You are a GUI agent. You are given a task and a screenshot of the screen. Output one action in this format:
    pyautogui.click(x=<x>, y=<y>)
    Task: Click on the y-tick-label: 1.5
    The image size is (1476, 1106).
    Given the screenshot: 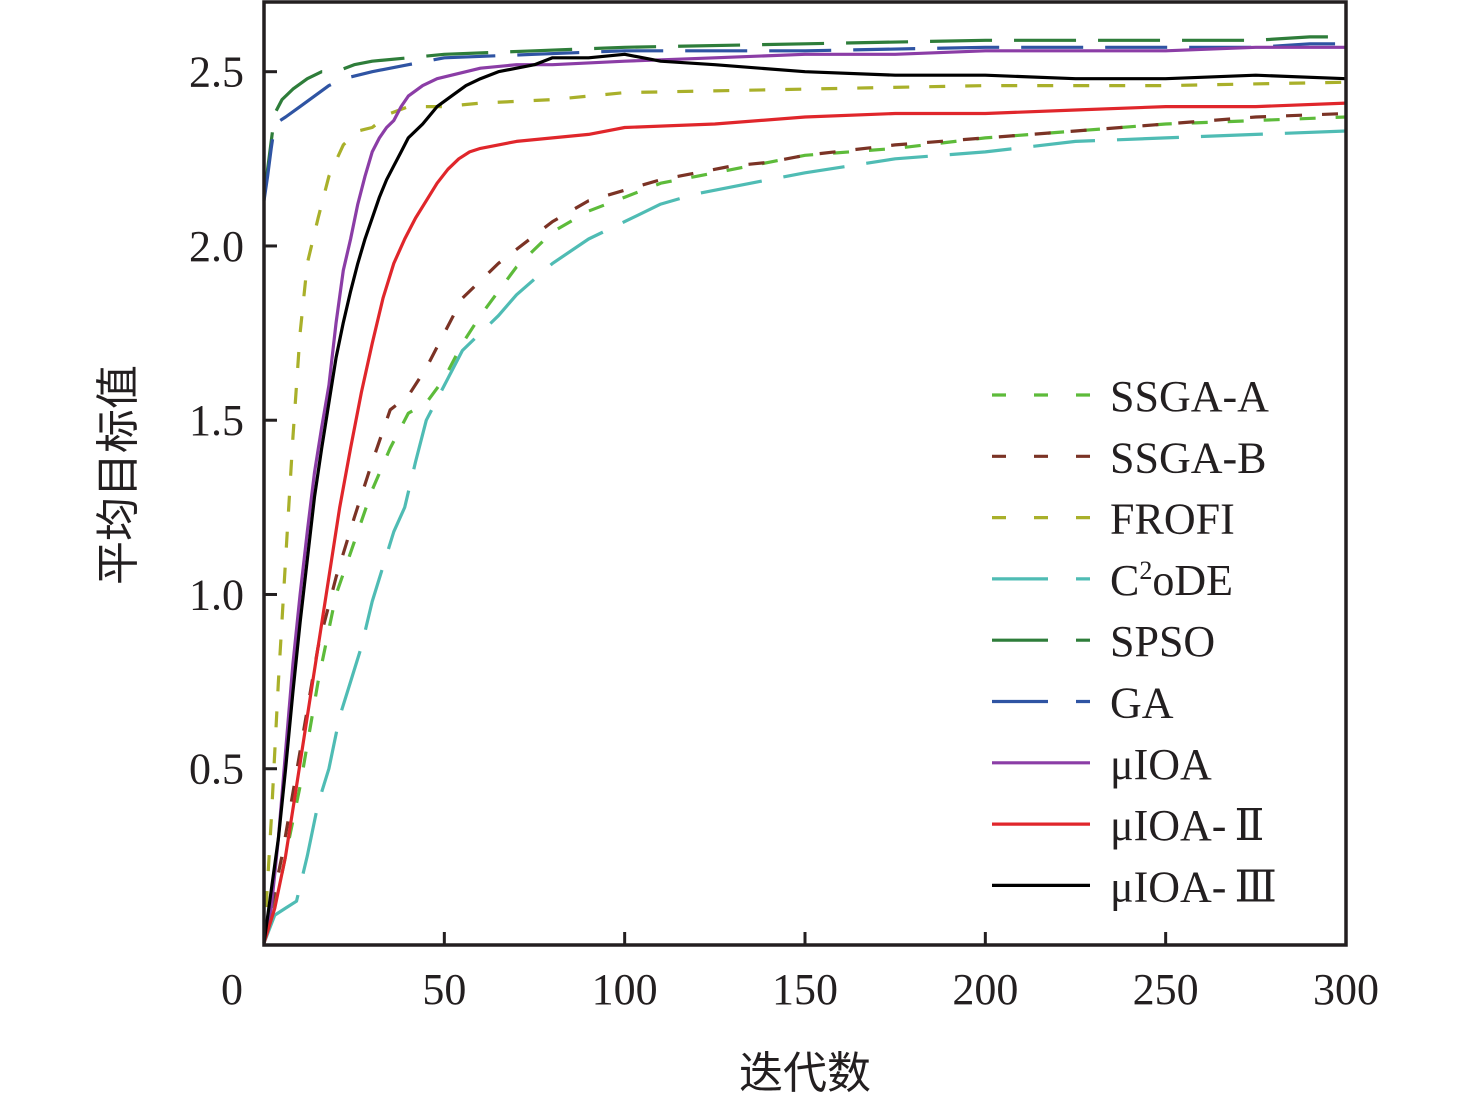 What is the action you would take?
    pyautogui.click(x=216, y=420)
    